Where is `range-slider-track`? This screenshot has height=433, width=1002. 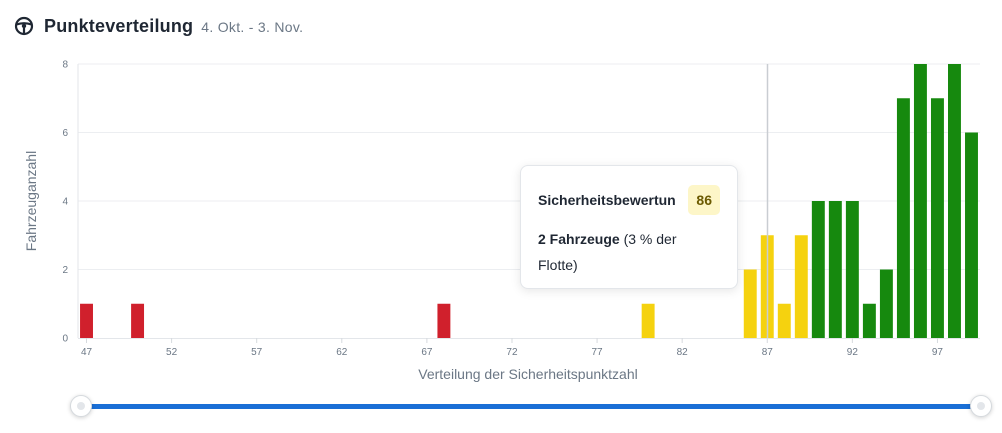
range-slider-track is located at coordinates (531, 406).